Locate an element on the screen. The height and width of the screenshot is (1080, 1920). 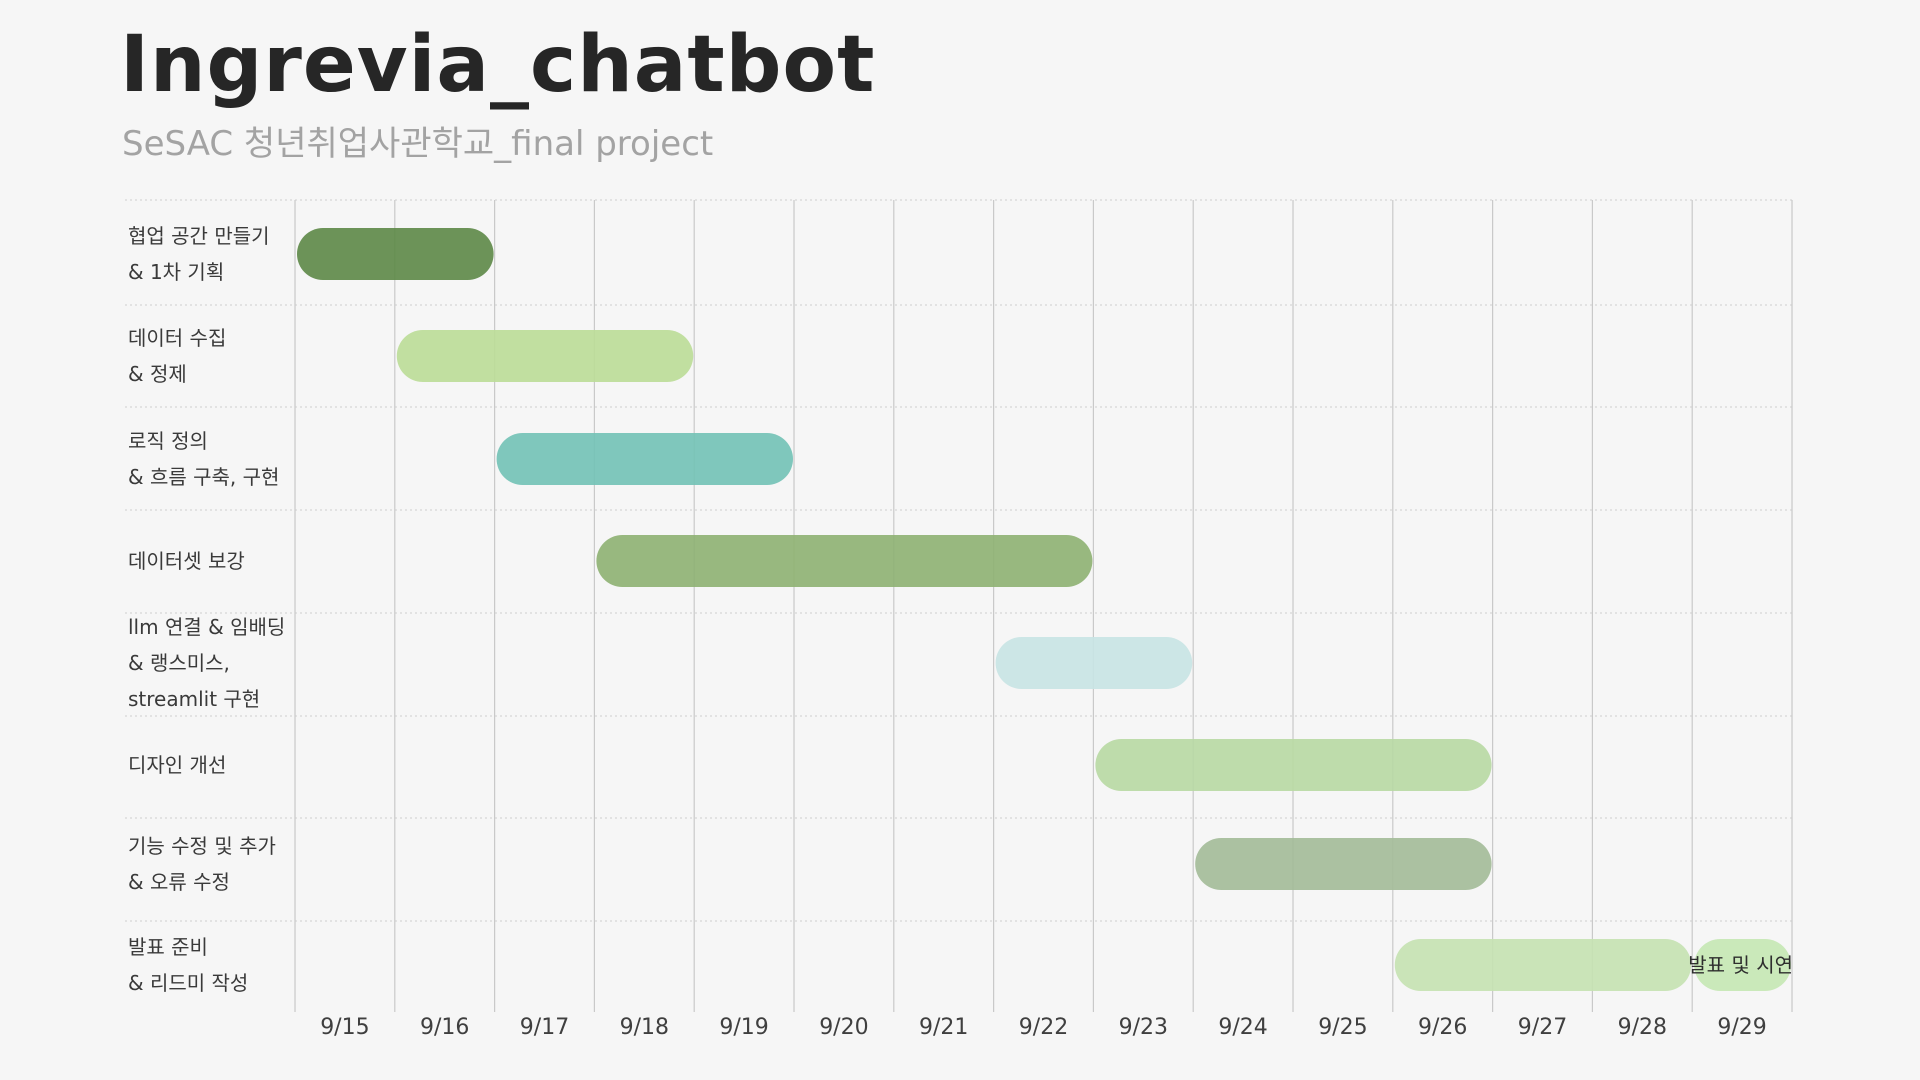
x-tick-label: 9/29 is located at coordinates (1741, 1027).